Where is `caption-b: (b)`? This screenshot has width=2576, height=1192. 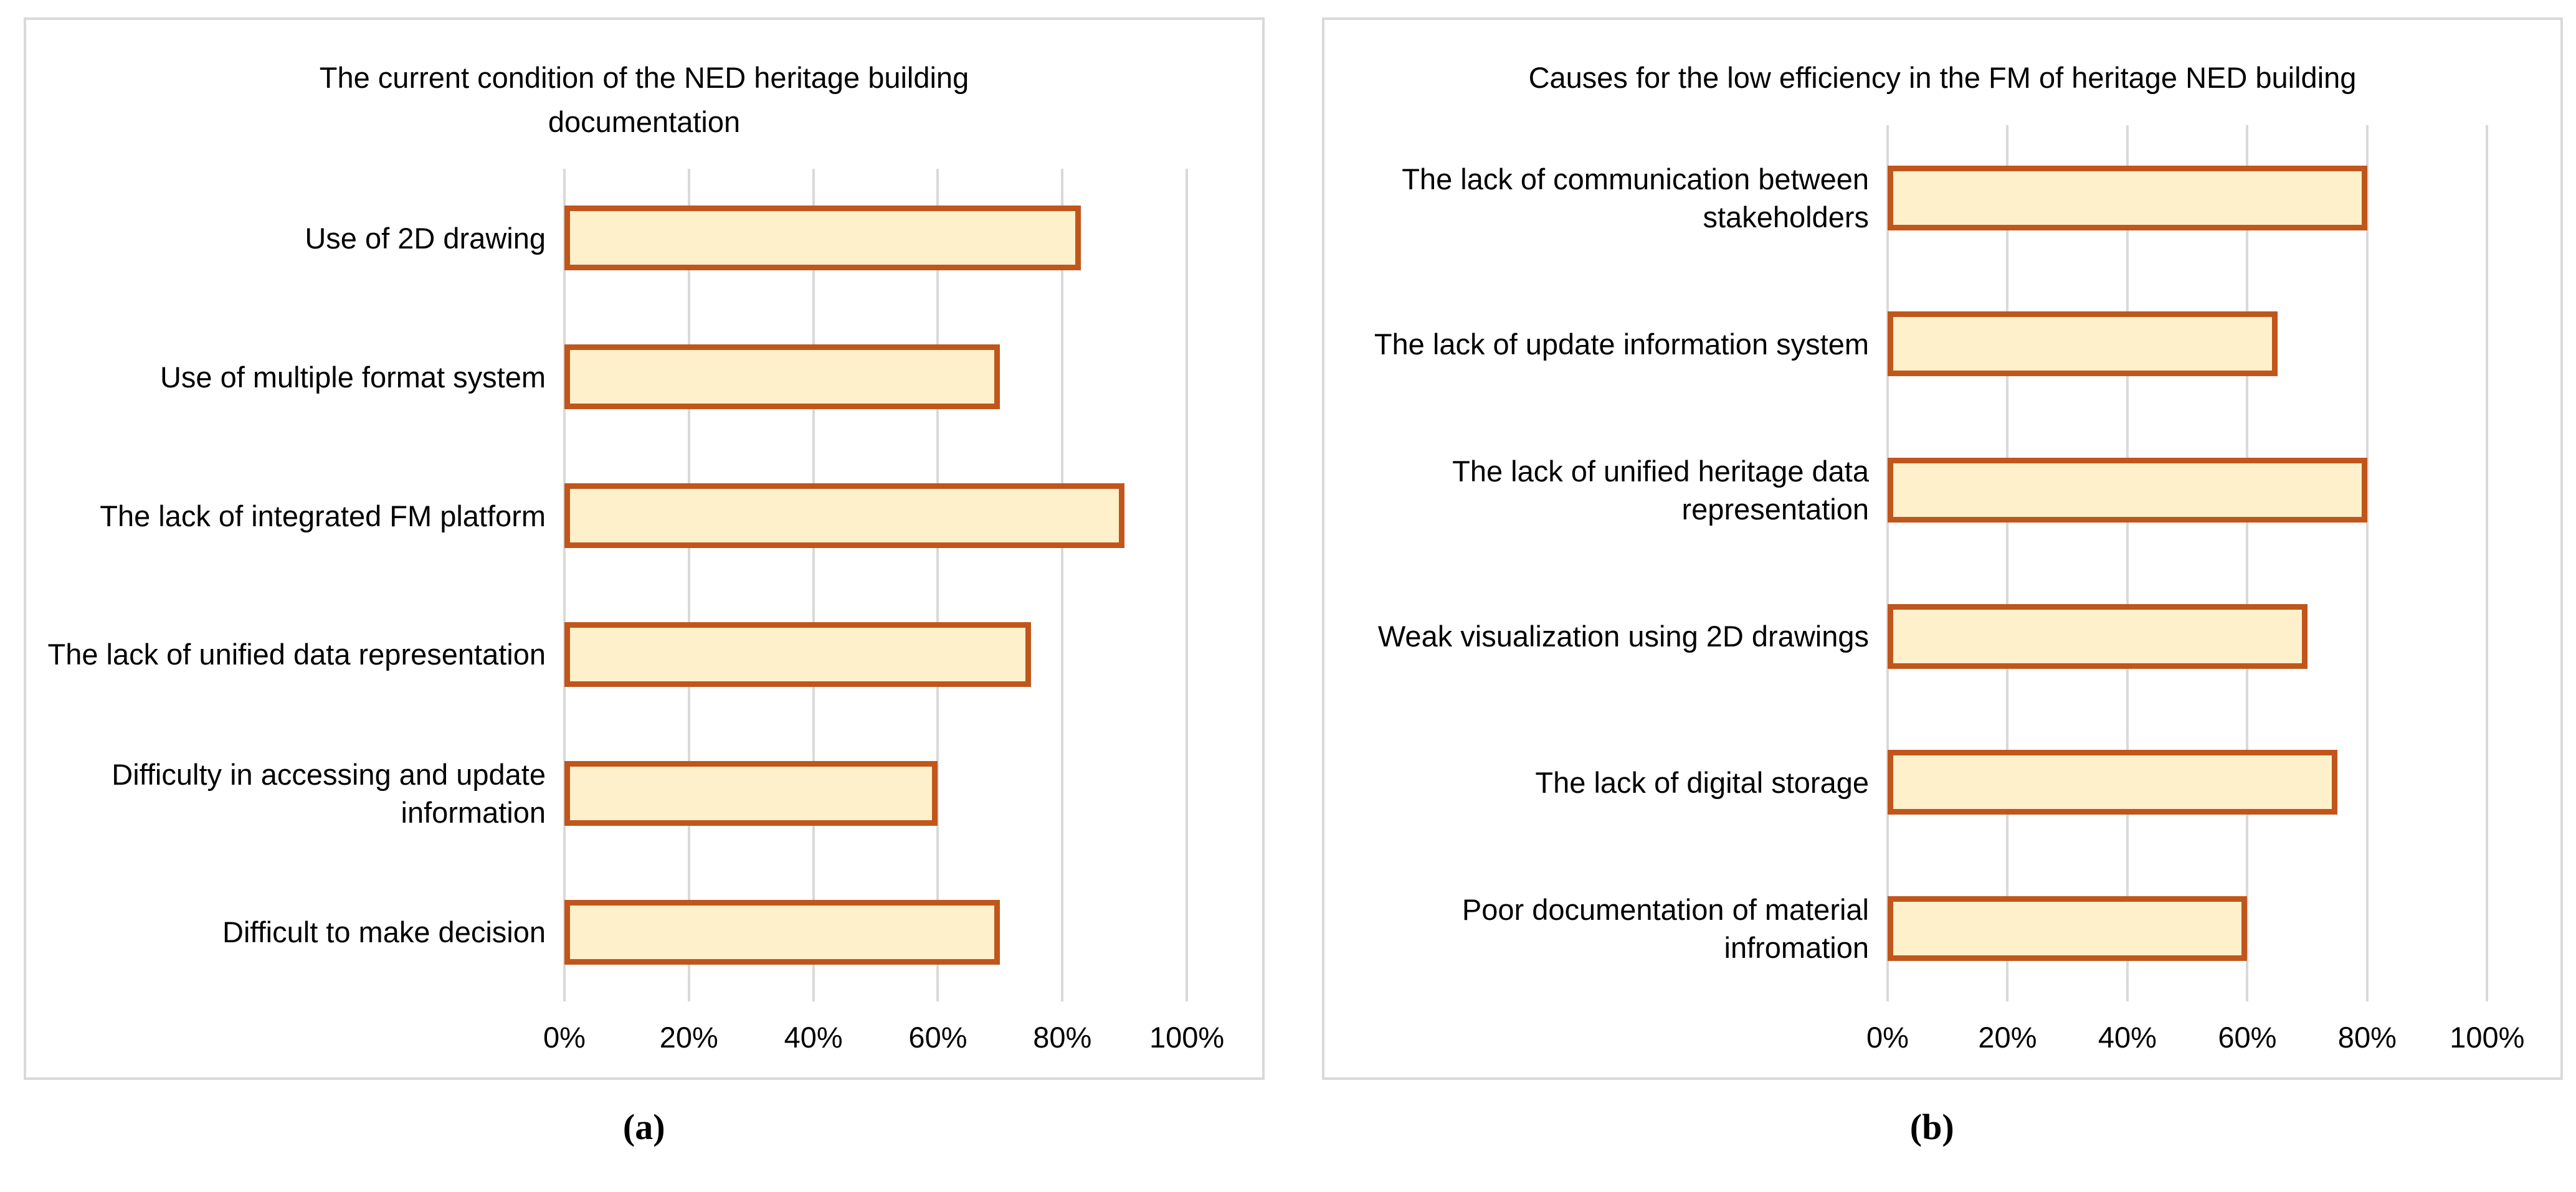
caption-b: (b) is located at coordinates (1931, 1127).